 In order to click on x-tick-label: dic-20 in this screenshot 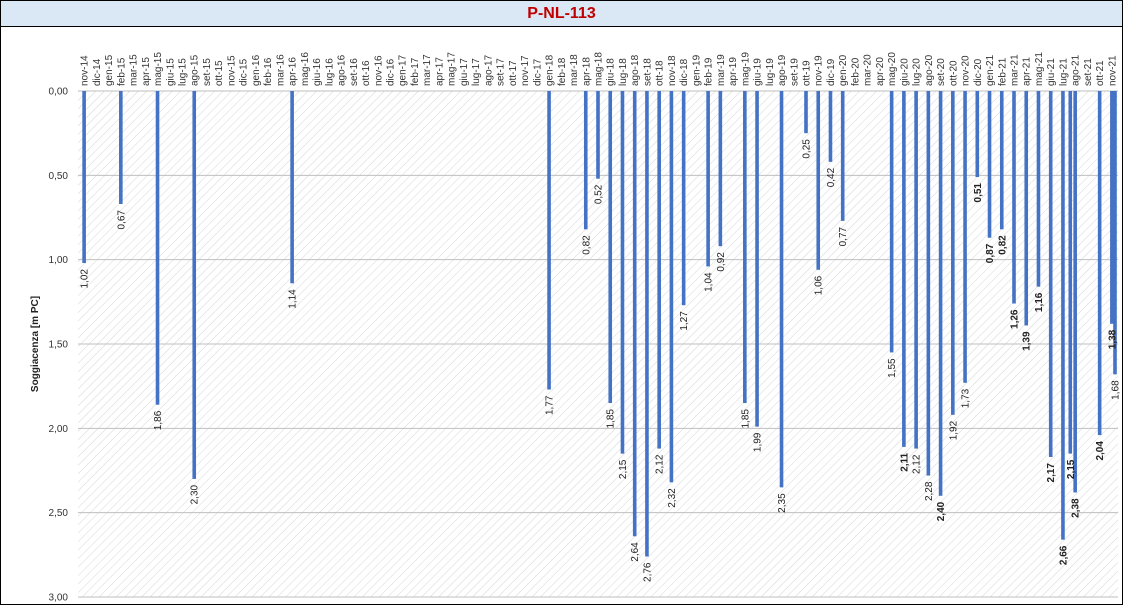, I will do `click(978, 72)`.